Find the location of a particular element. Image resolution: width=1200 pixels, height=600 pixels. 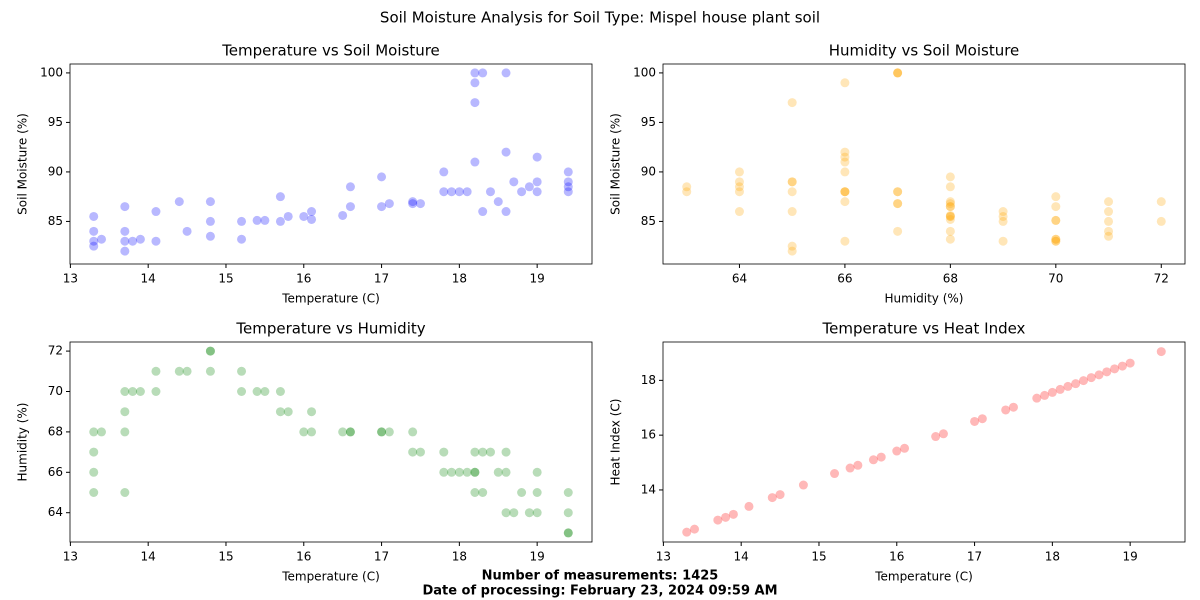

x-tick-label: 15 is located at coordinates (818, 557).